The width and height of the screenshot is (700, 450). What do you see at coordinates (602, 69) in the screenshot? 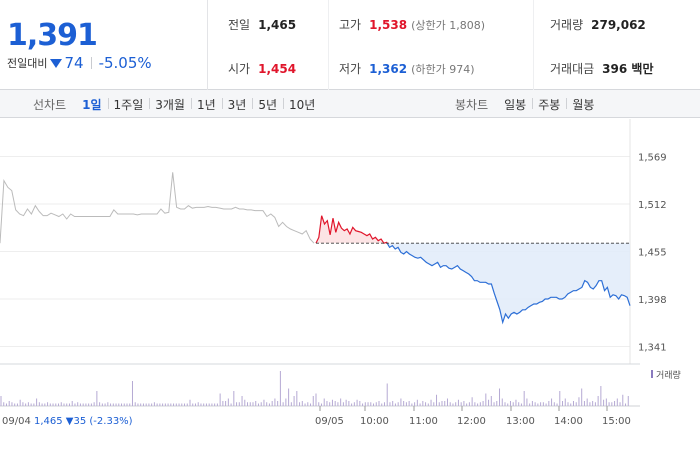
I see `stat-trade-amount: 거래대금 396 백만` at bounding box center [602, 69].